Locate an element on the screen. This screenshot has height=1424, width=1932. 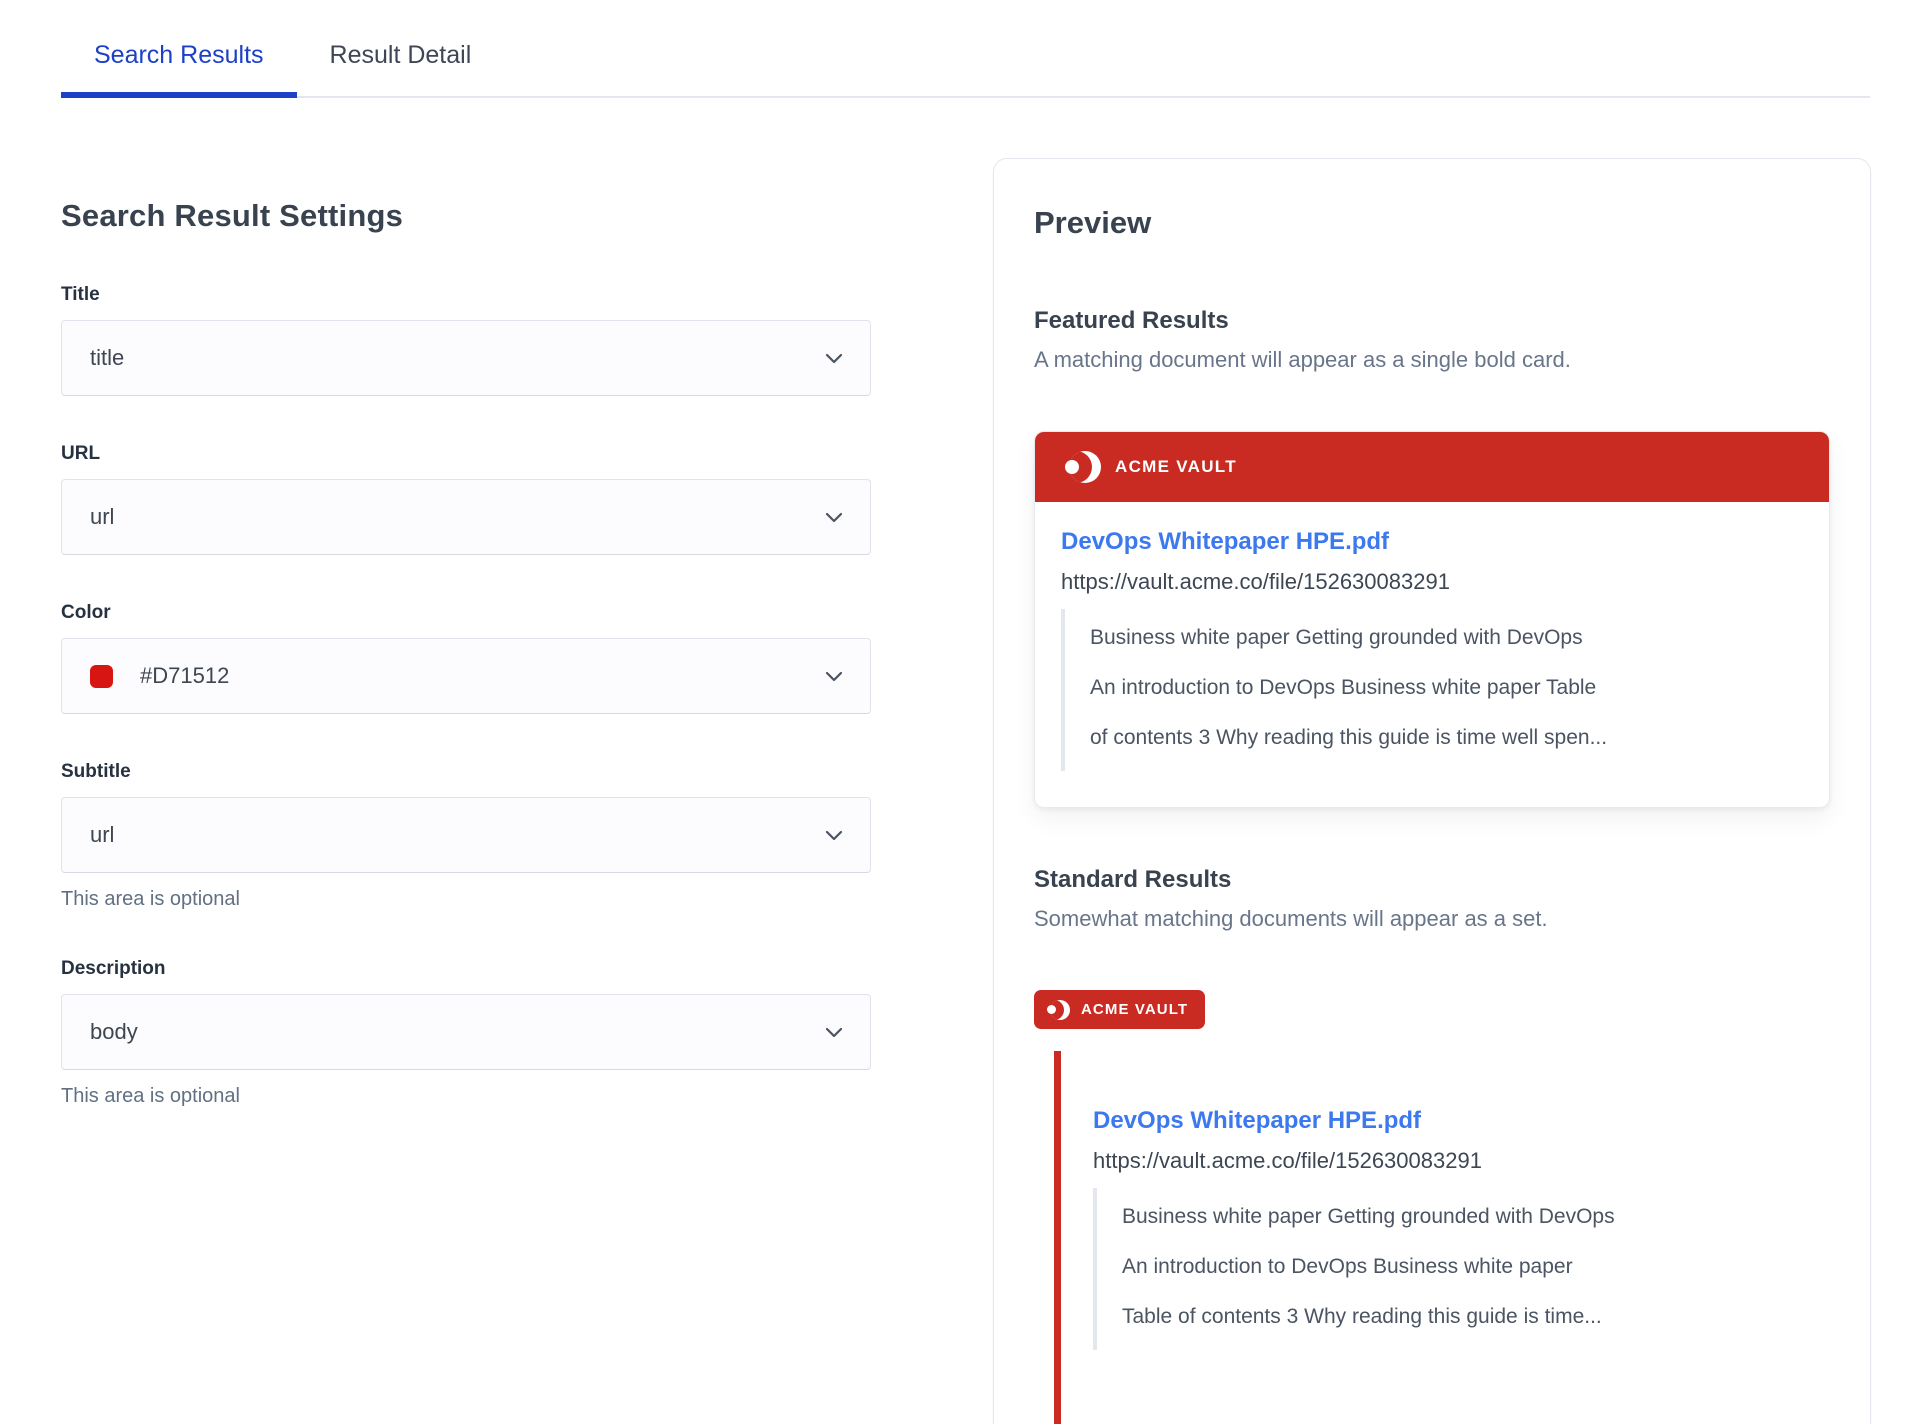
subtitle-select-value: url is located at coordinates (102, 834).